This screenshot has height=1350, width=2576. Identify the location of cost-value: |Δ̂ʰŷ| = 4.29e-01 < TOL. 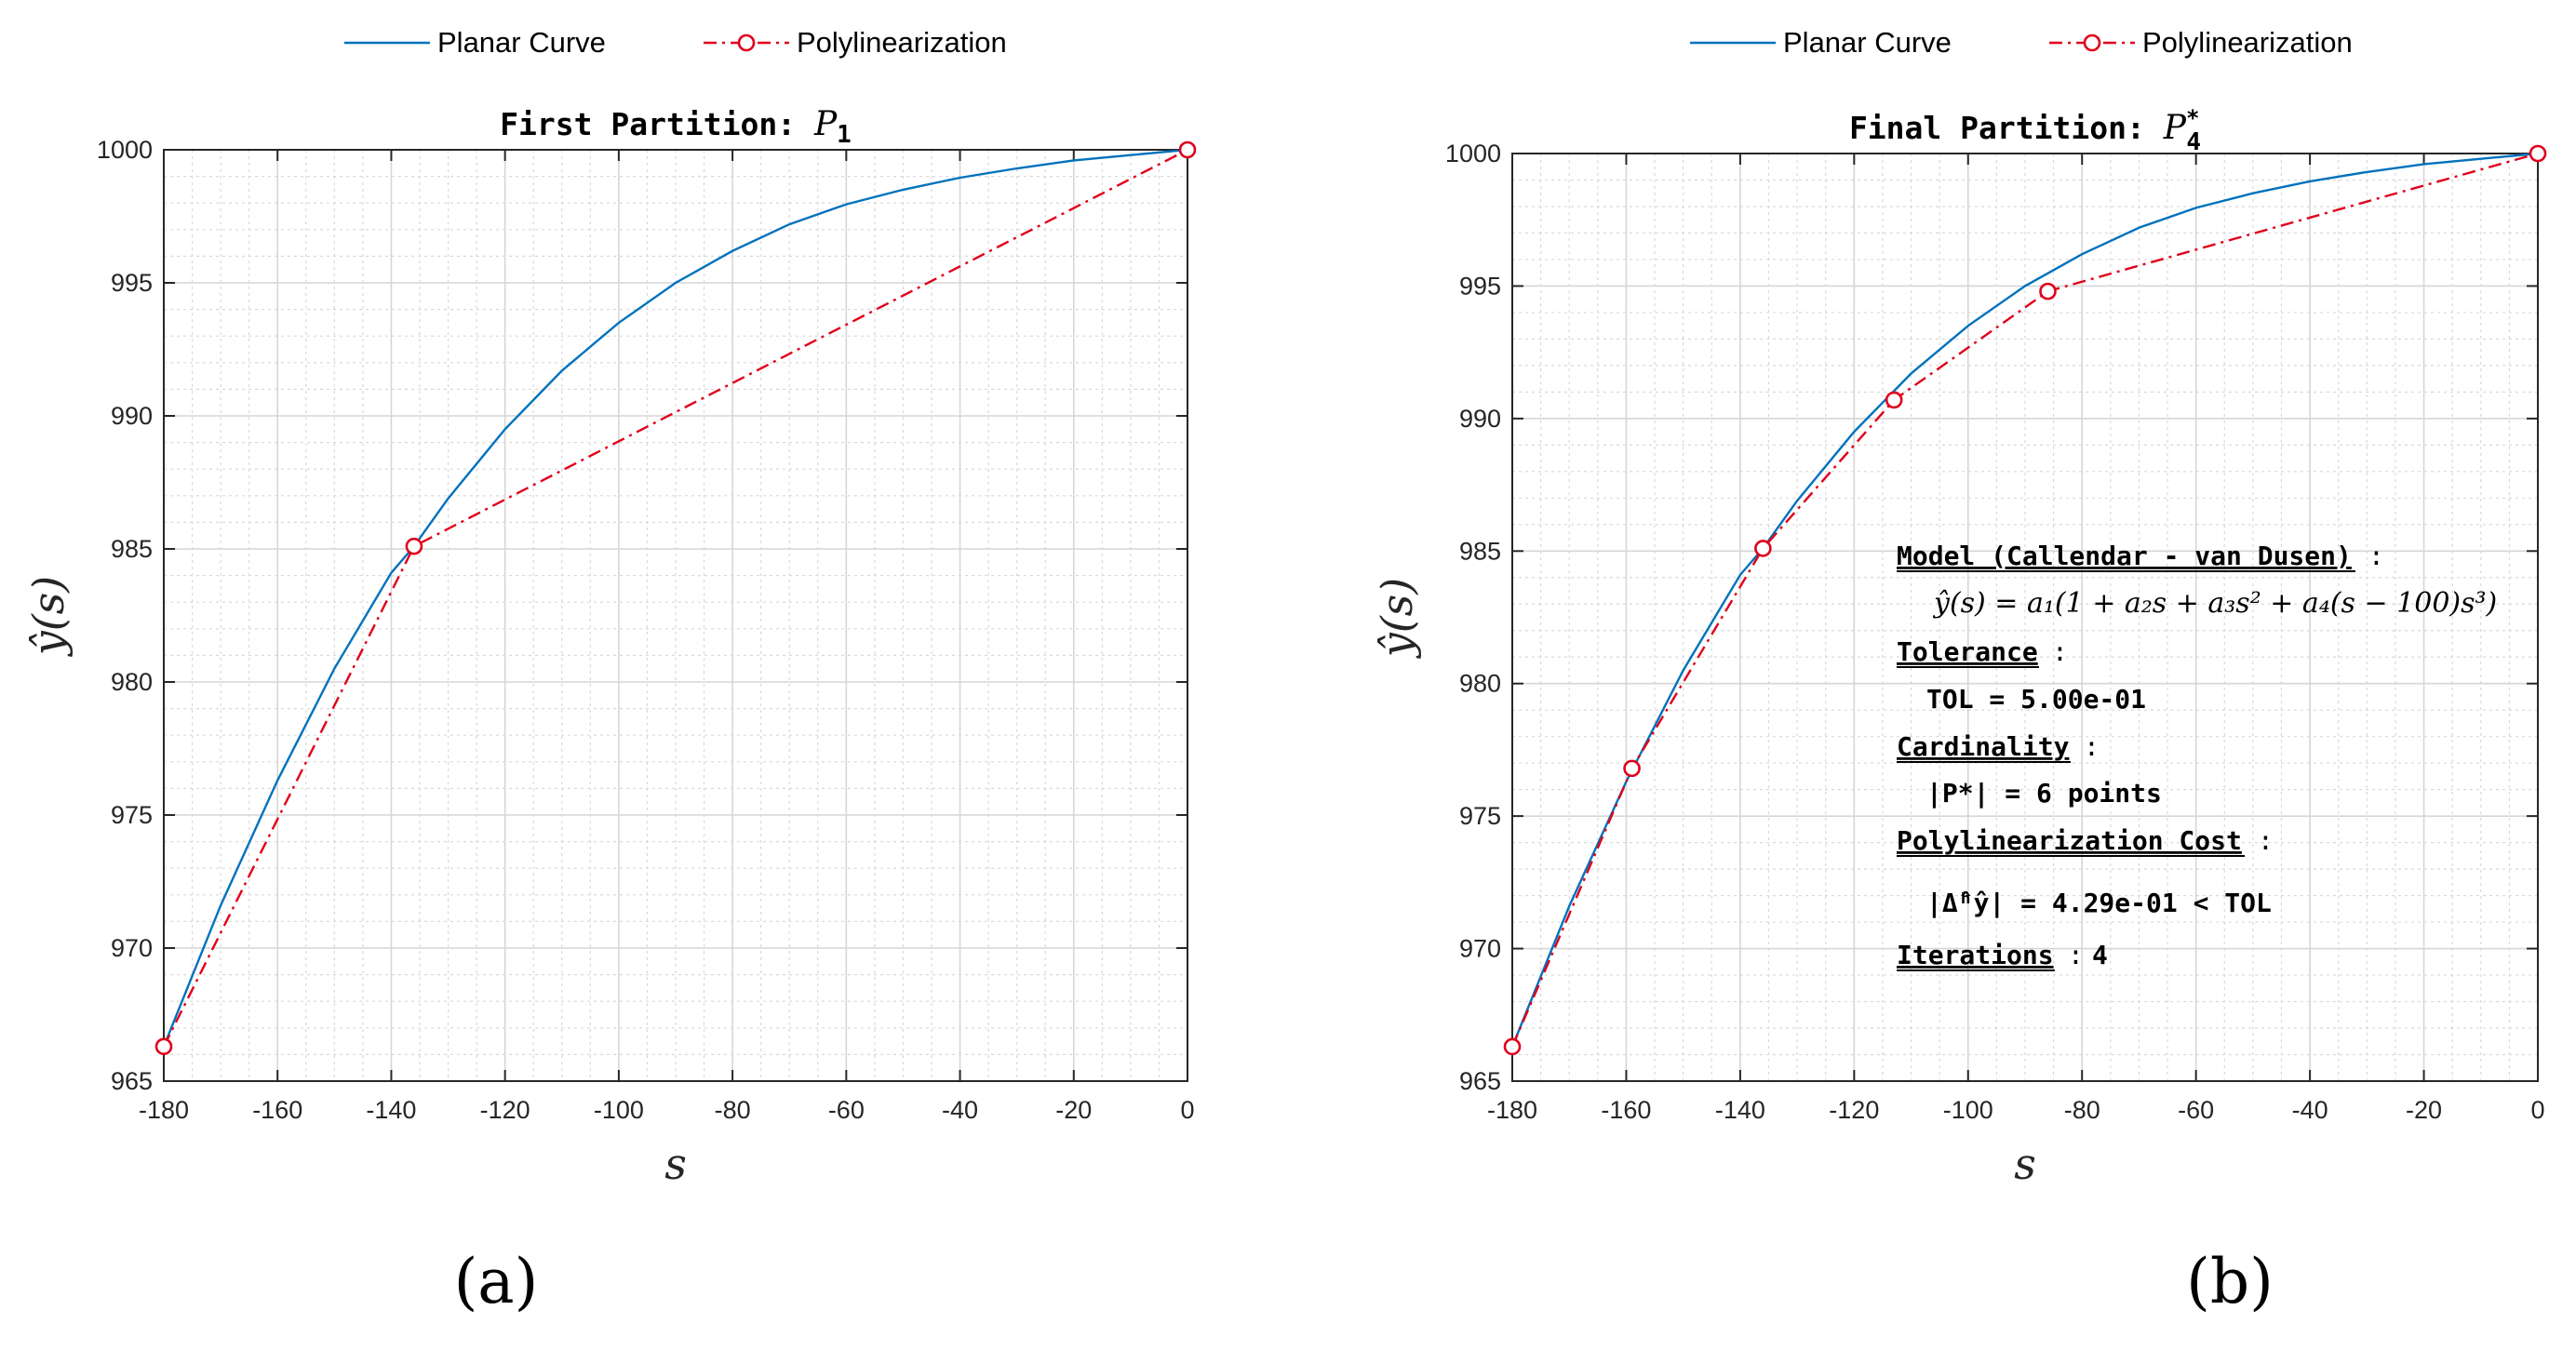
(2099, 903).